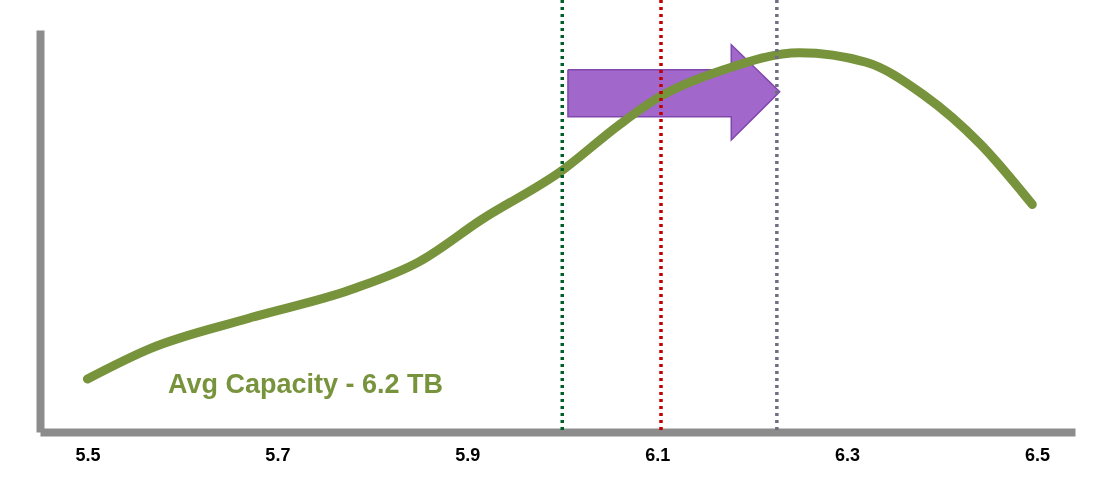  Describe the element at coordinates (88, 454) in the screenshot. I see `x-tick-label: 5.5` at that location.